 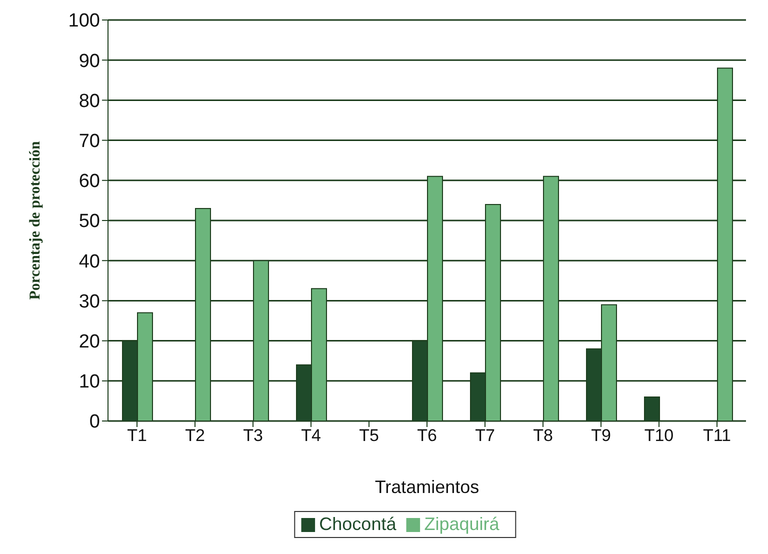 I want to click on legend-label: Chocontá, so click(x=357, y=524).